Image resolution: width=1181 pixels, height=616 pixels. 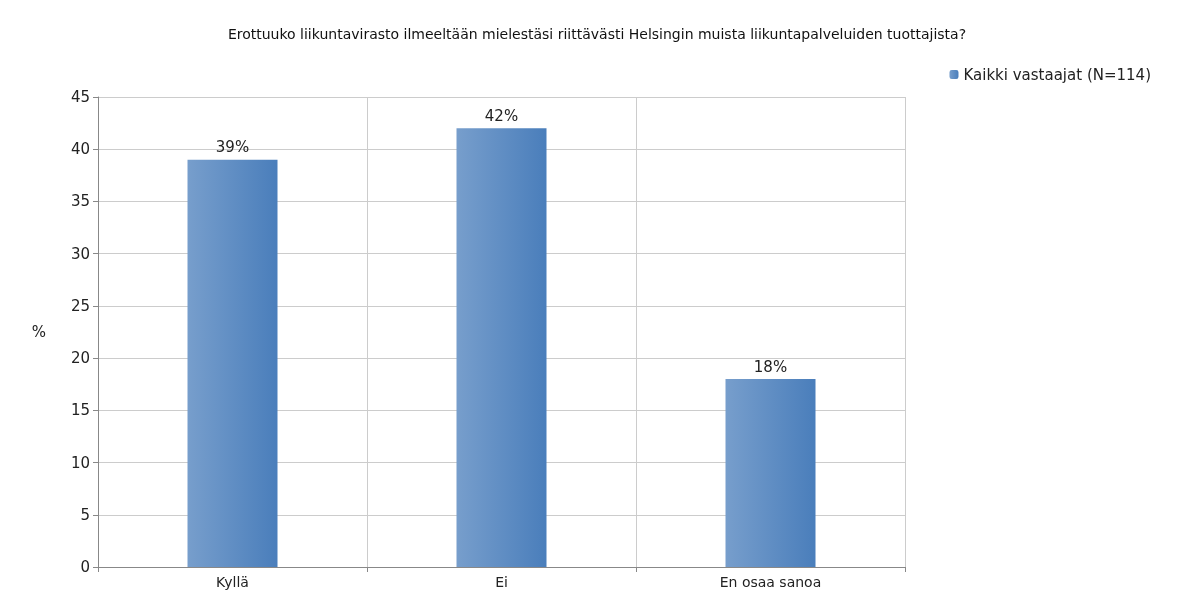 What do you see at coordinates (80, 410) in the screenshot?
I see `y-tick-label: 15` at bounding box center [80, 410].